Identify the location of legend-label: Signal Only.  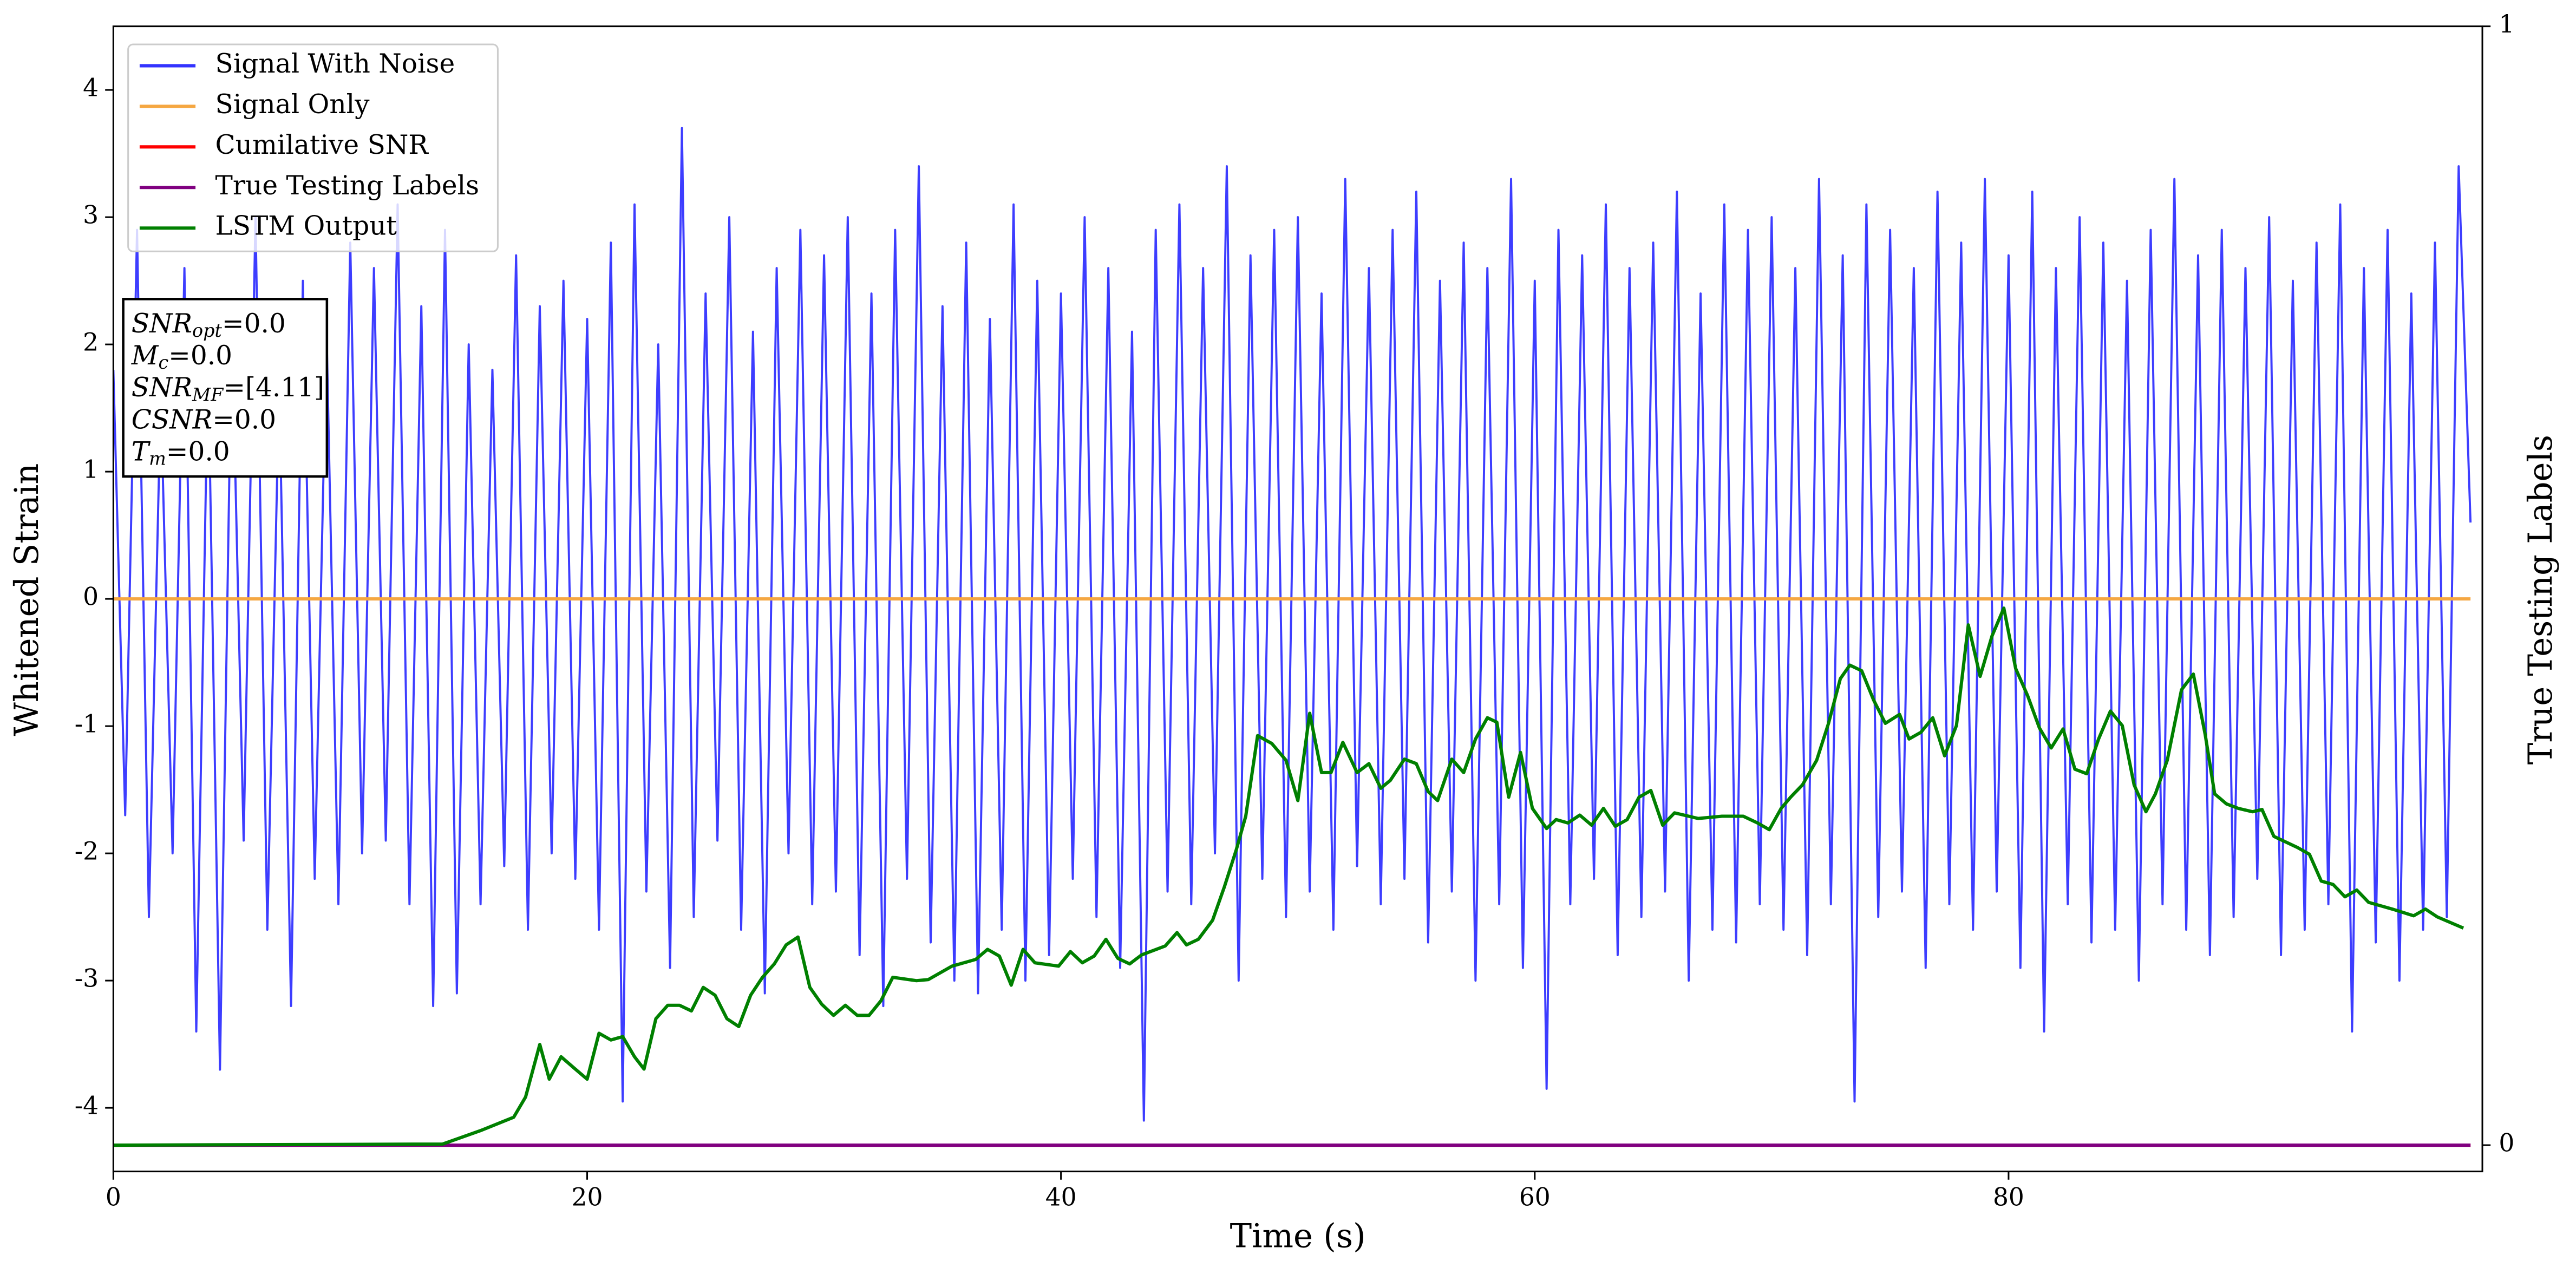
(292, 104).